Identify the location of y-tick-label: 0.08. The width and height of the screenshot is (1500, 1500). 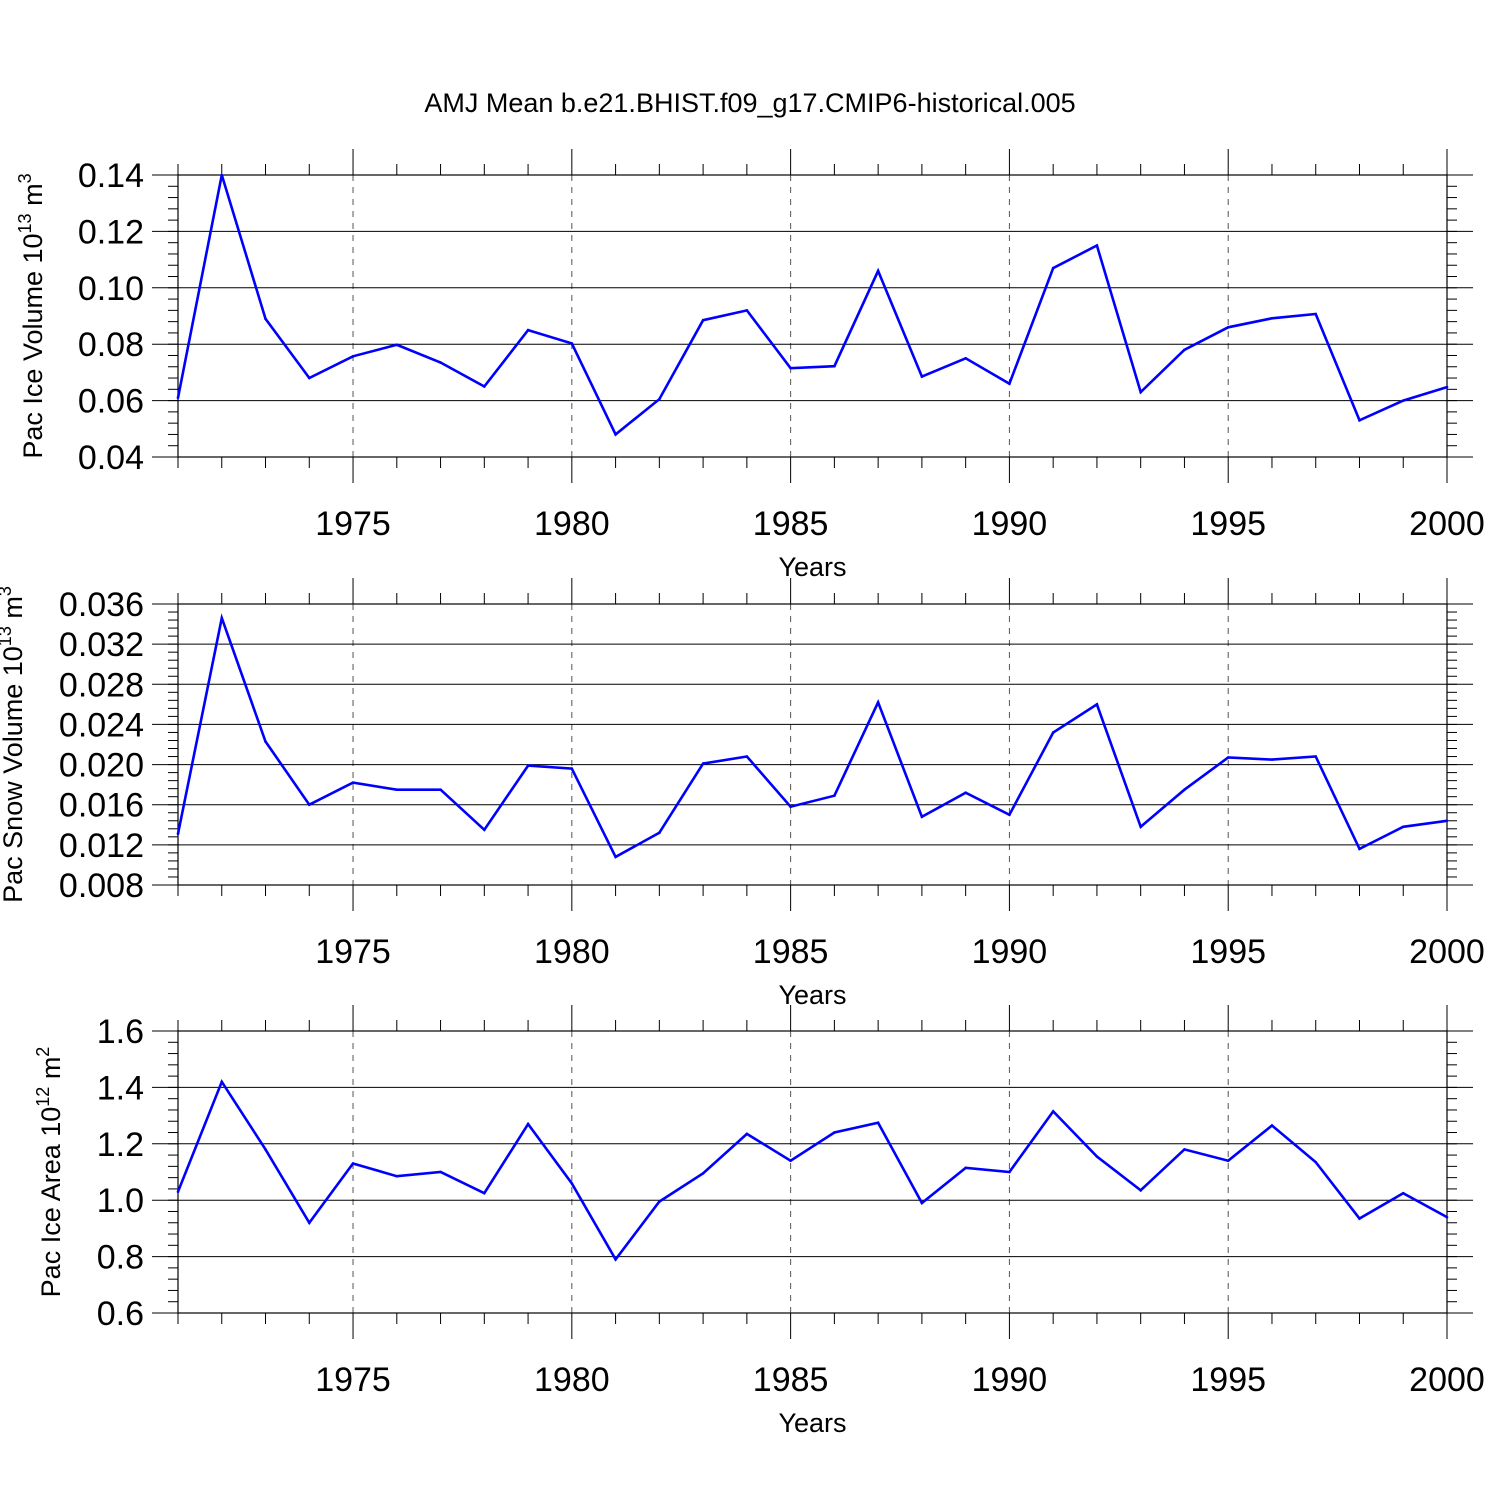
(111, 345).